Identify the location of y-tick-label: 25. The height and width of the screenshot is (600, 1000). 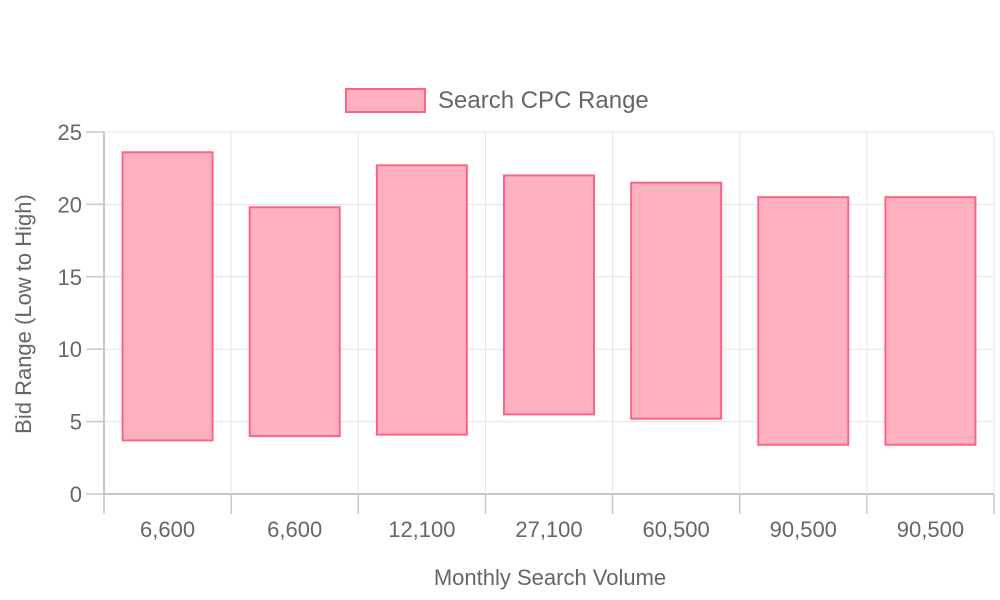
(70, 132).